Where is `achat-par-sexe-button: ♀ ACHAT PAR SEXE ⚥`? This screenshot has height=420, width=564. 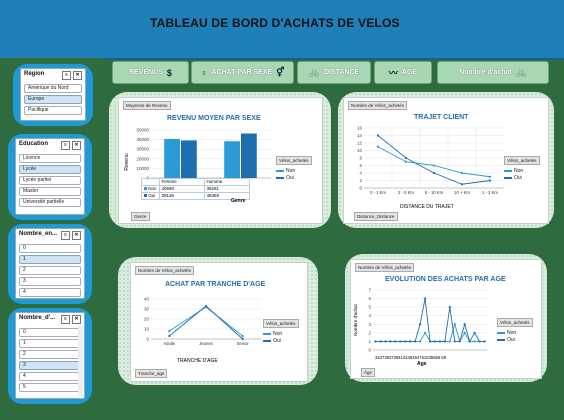 achat-par-sexe-button: ♀ ACHAT PAR SEXE ⚥ is located at coordinates (242, 72).